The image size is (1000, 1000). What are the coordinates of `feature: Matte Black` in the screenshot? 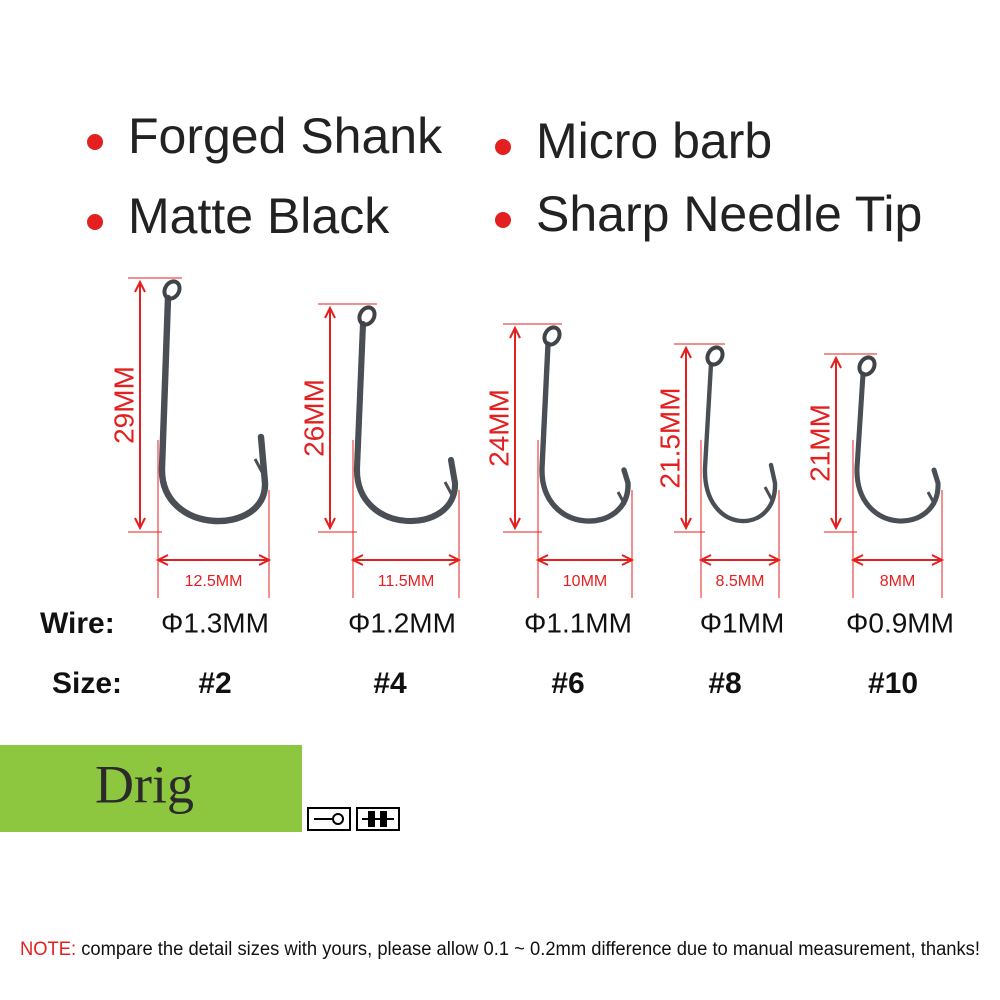 It's located at (259, 216).